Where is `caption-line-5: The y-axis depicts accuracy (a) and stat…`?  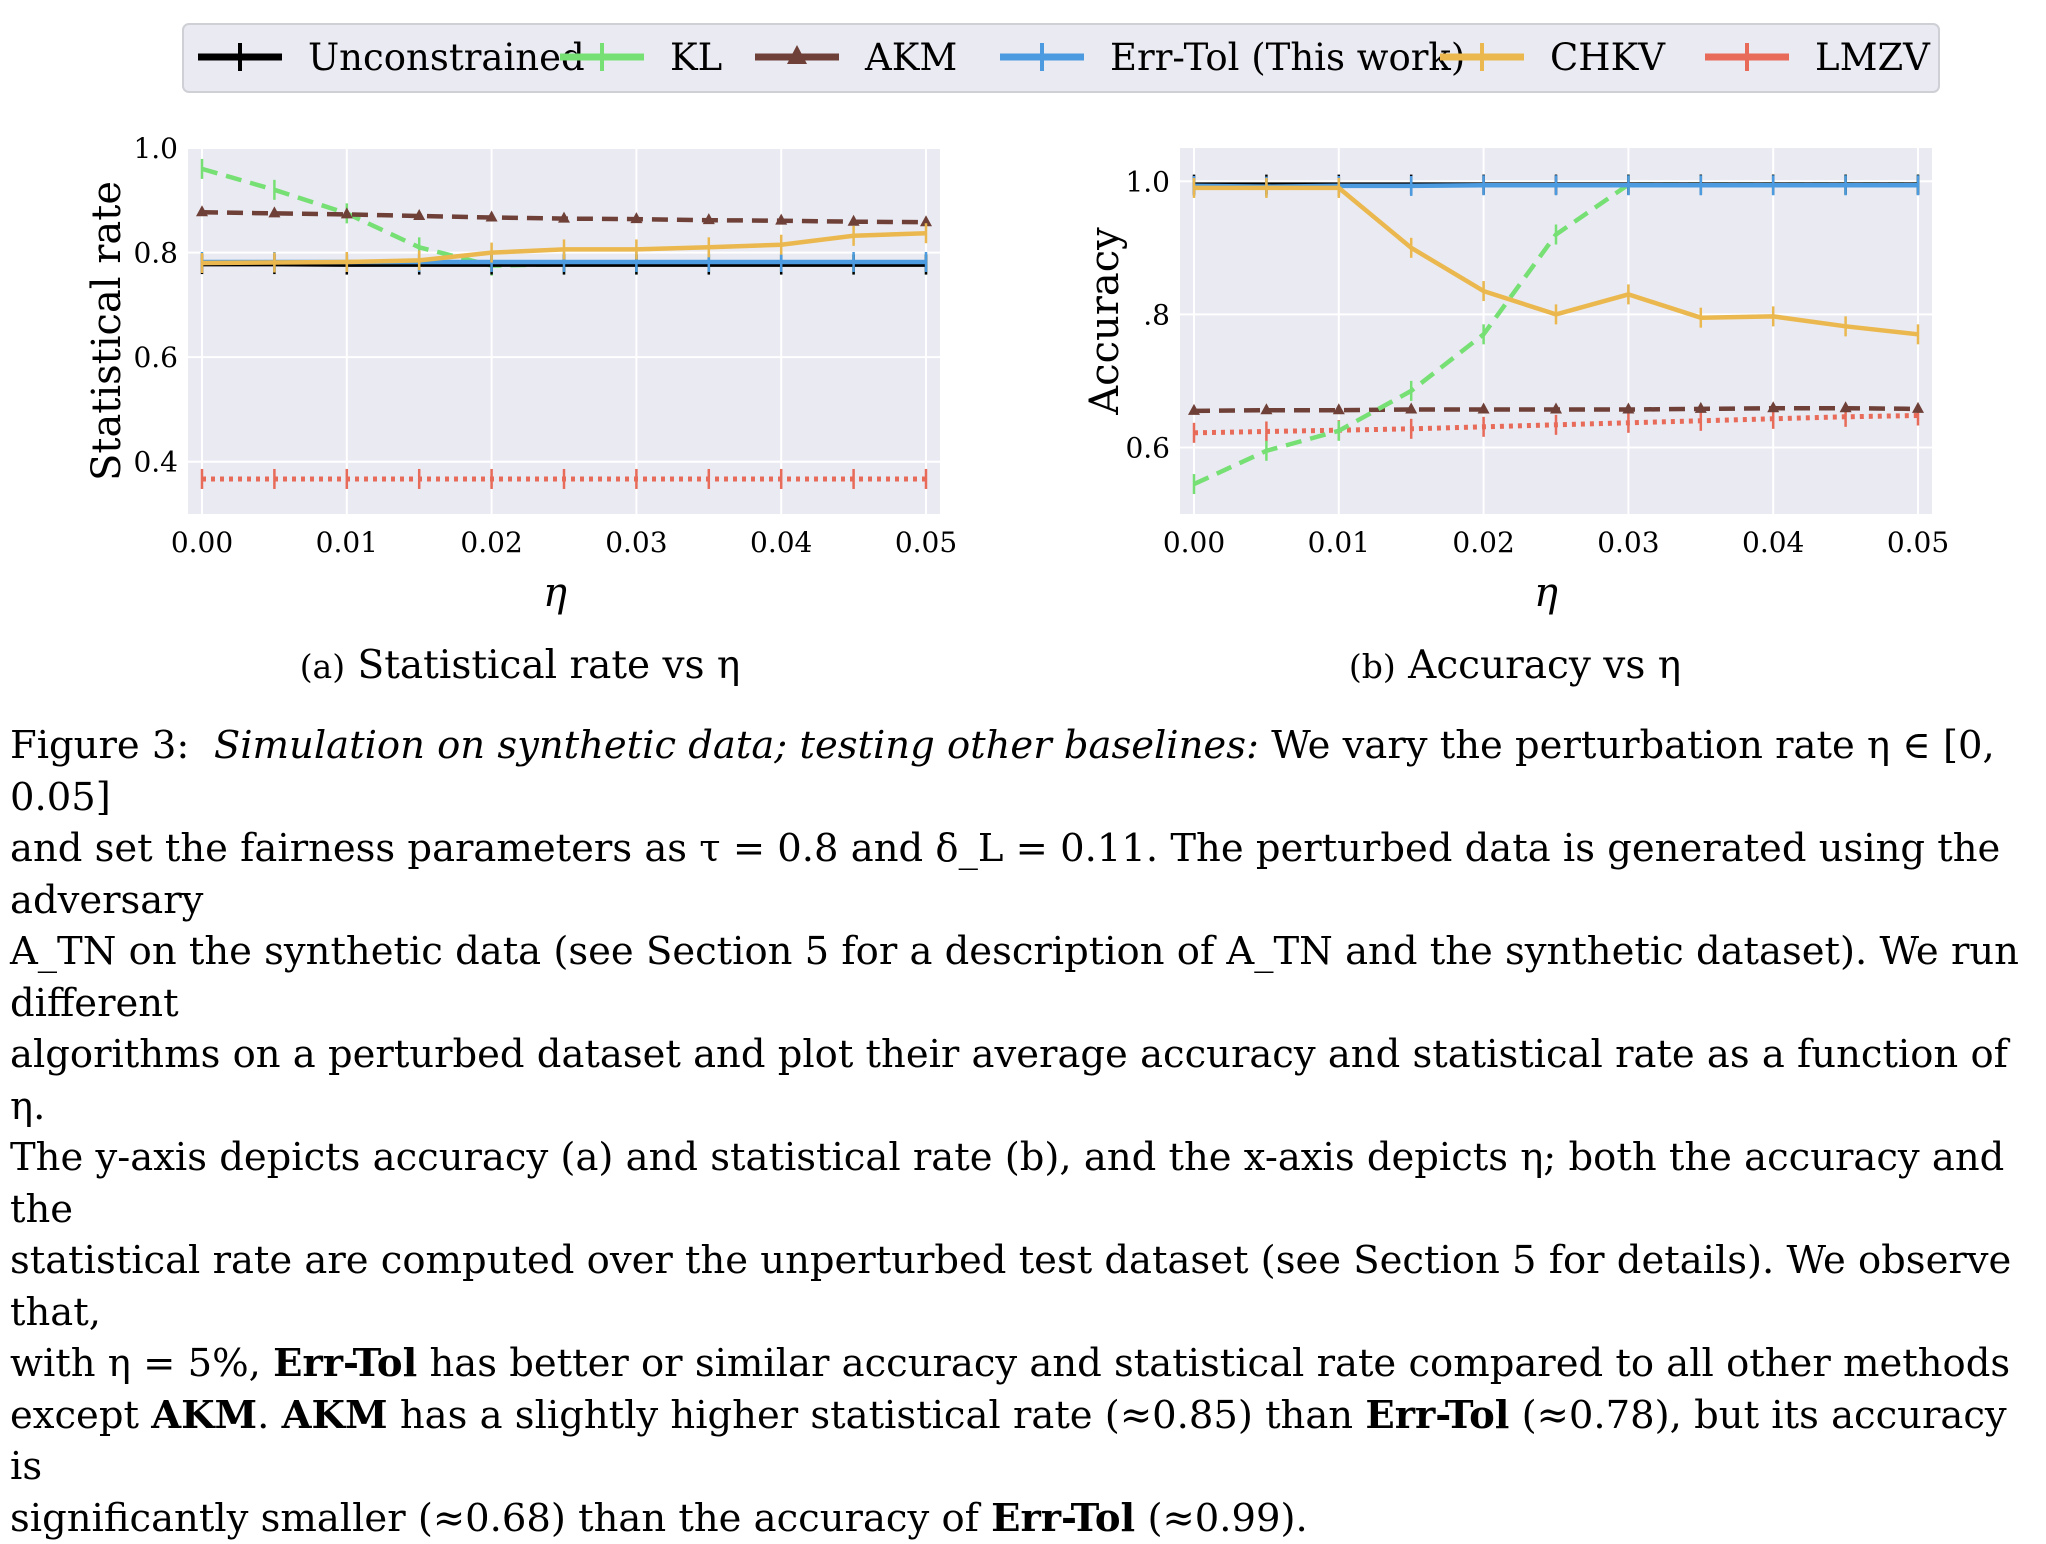
caption-line-5: The y-axis depicts accuracy (a) and stat… is located at coordinates (1025, 1183).